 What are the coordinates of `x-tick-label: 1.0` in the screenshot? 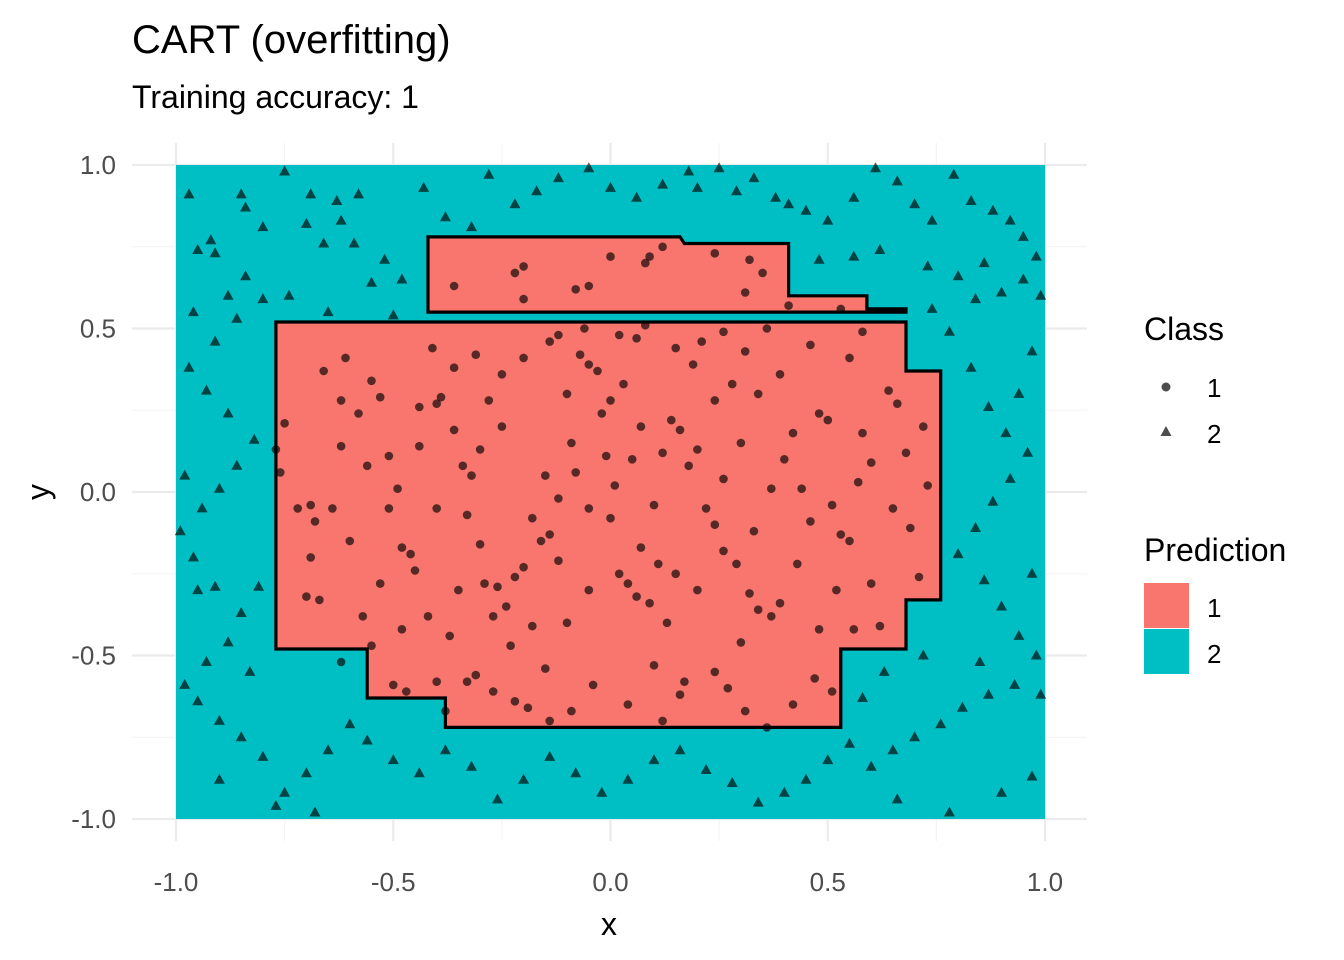 It's located at (1045, 882).